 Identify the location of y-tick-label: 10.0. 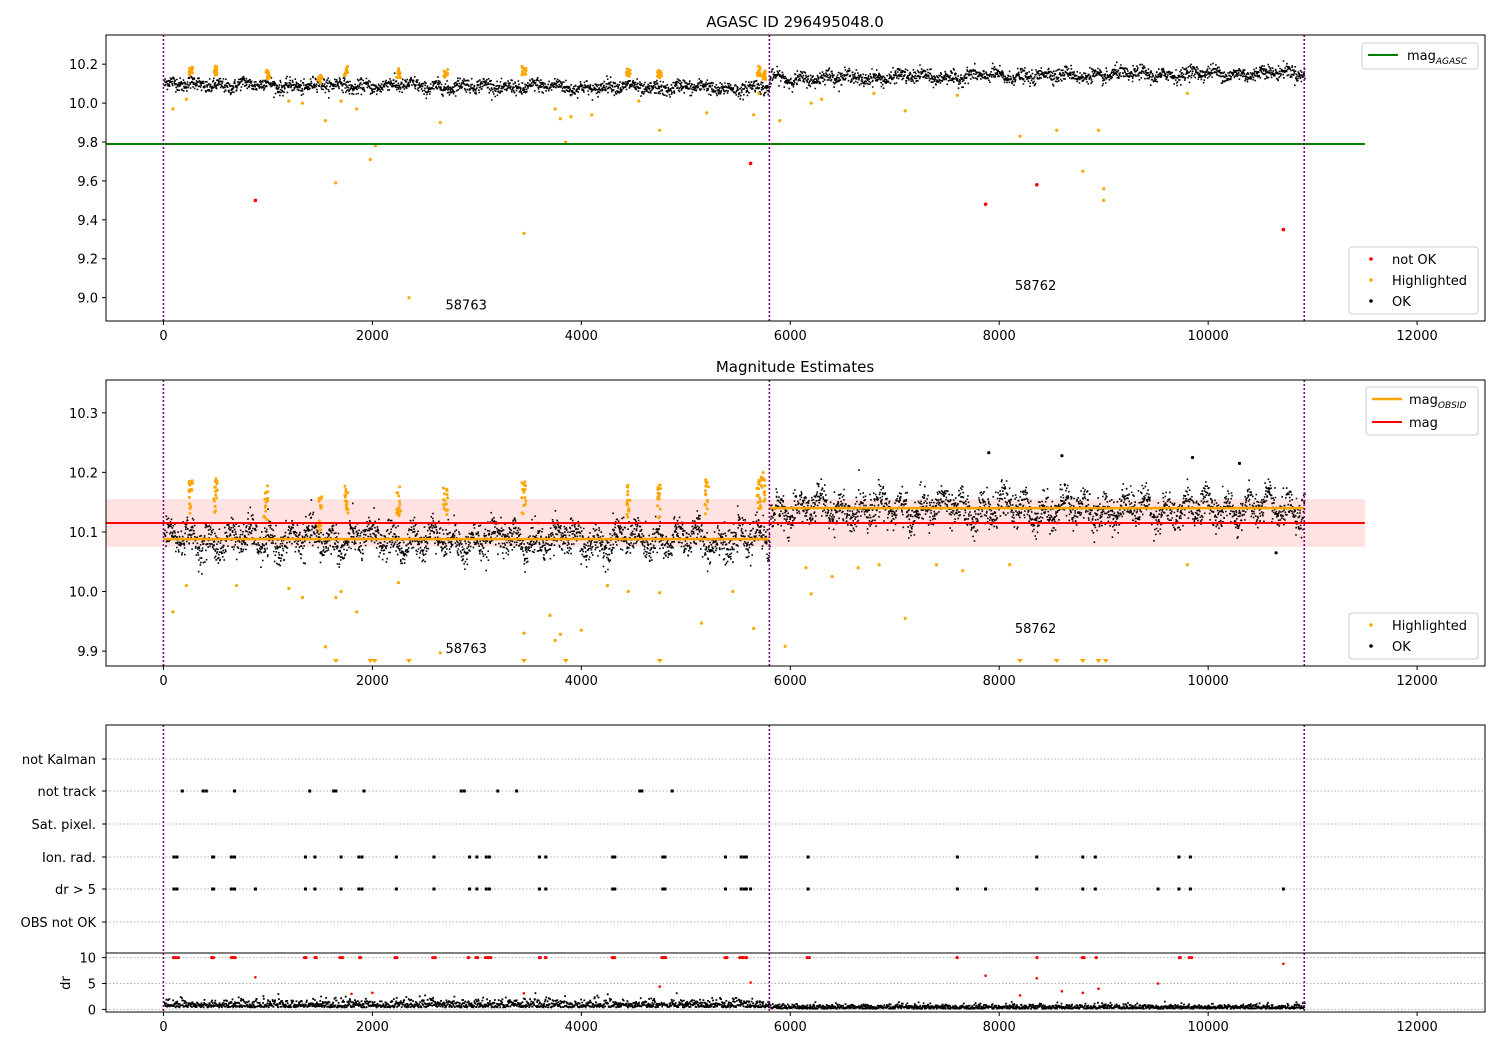
(83, 104).